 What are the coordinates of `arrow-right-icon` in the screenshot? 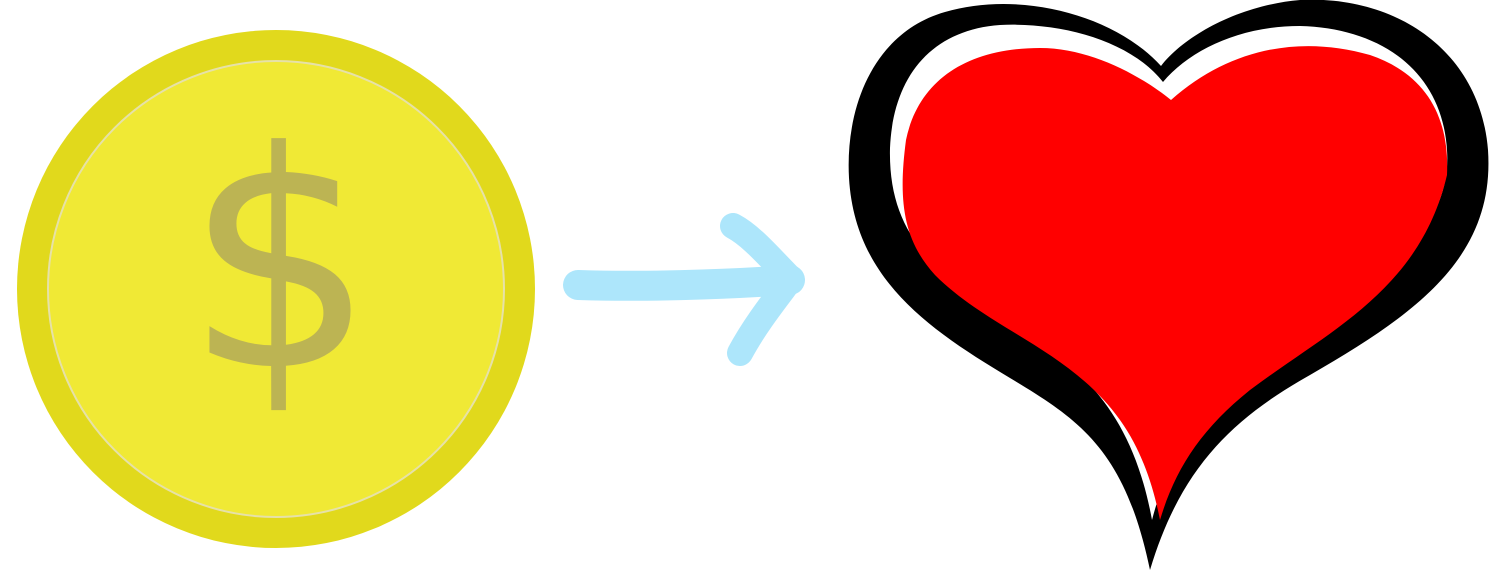 It's located at (684, 289).